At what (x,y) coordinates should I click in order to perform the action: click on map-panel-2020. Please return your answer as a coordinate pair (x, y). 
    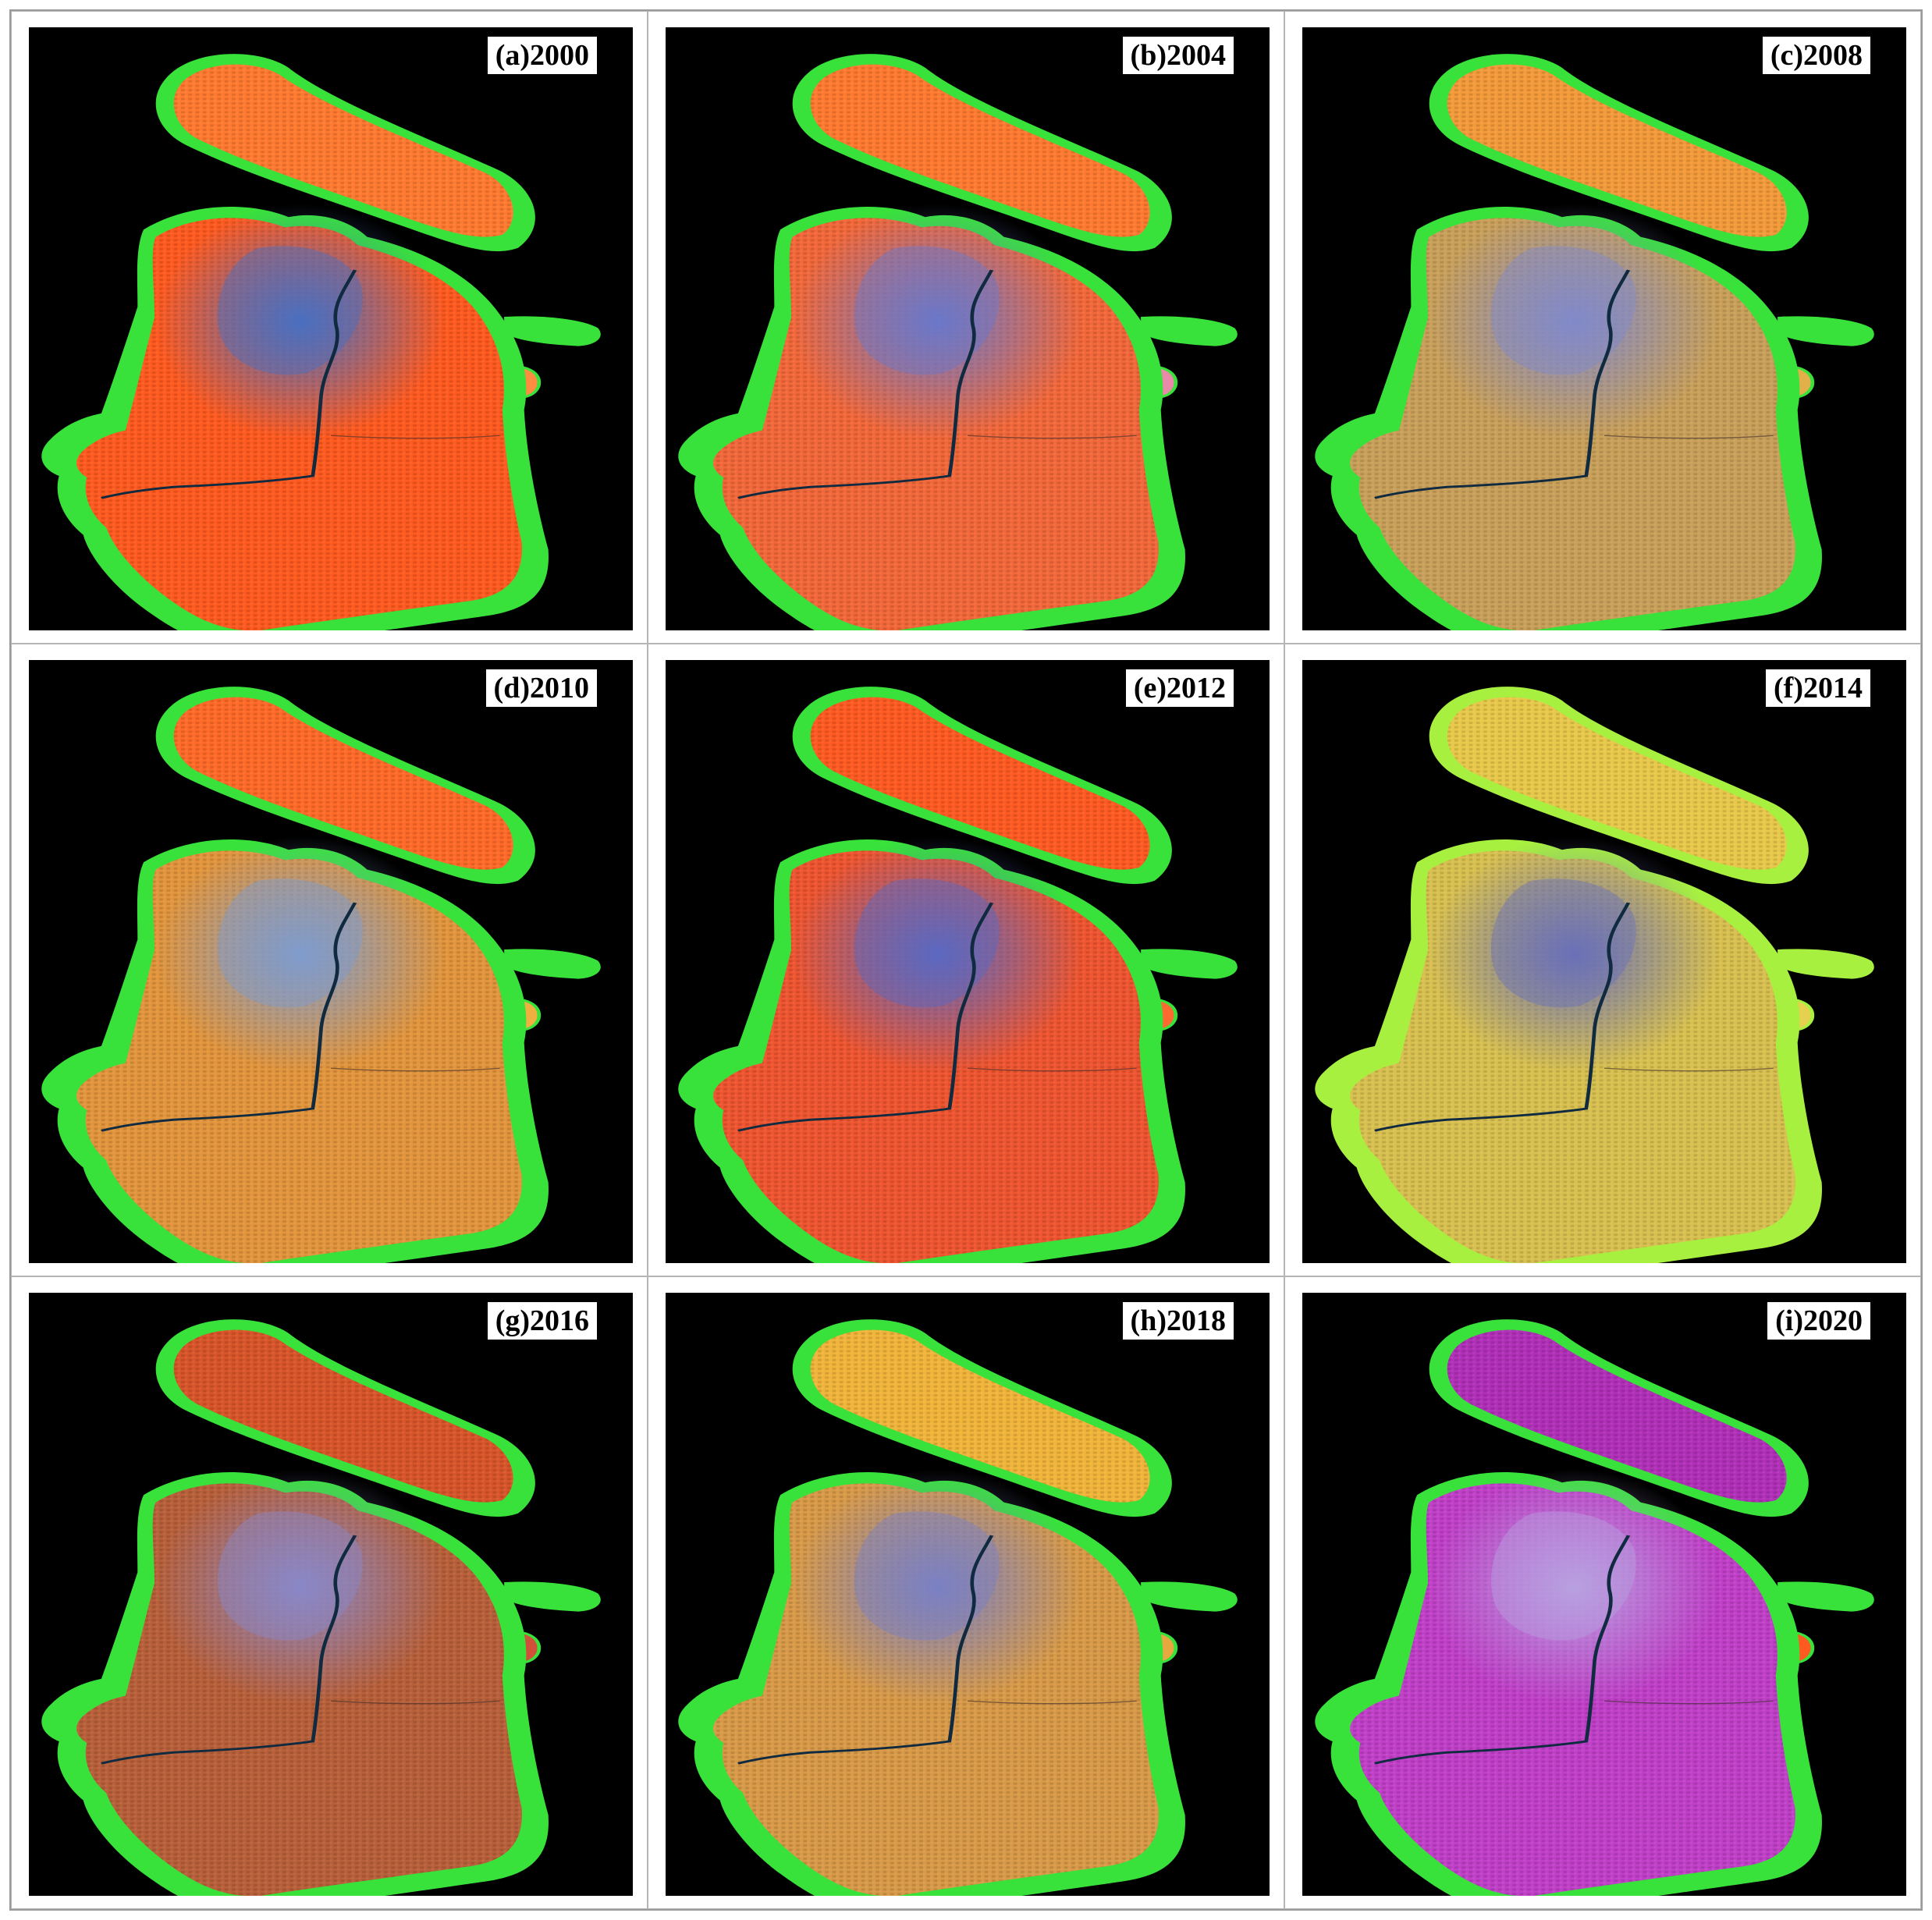
    Looking at the image, I should click on (1604, 1594).